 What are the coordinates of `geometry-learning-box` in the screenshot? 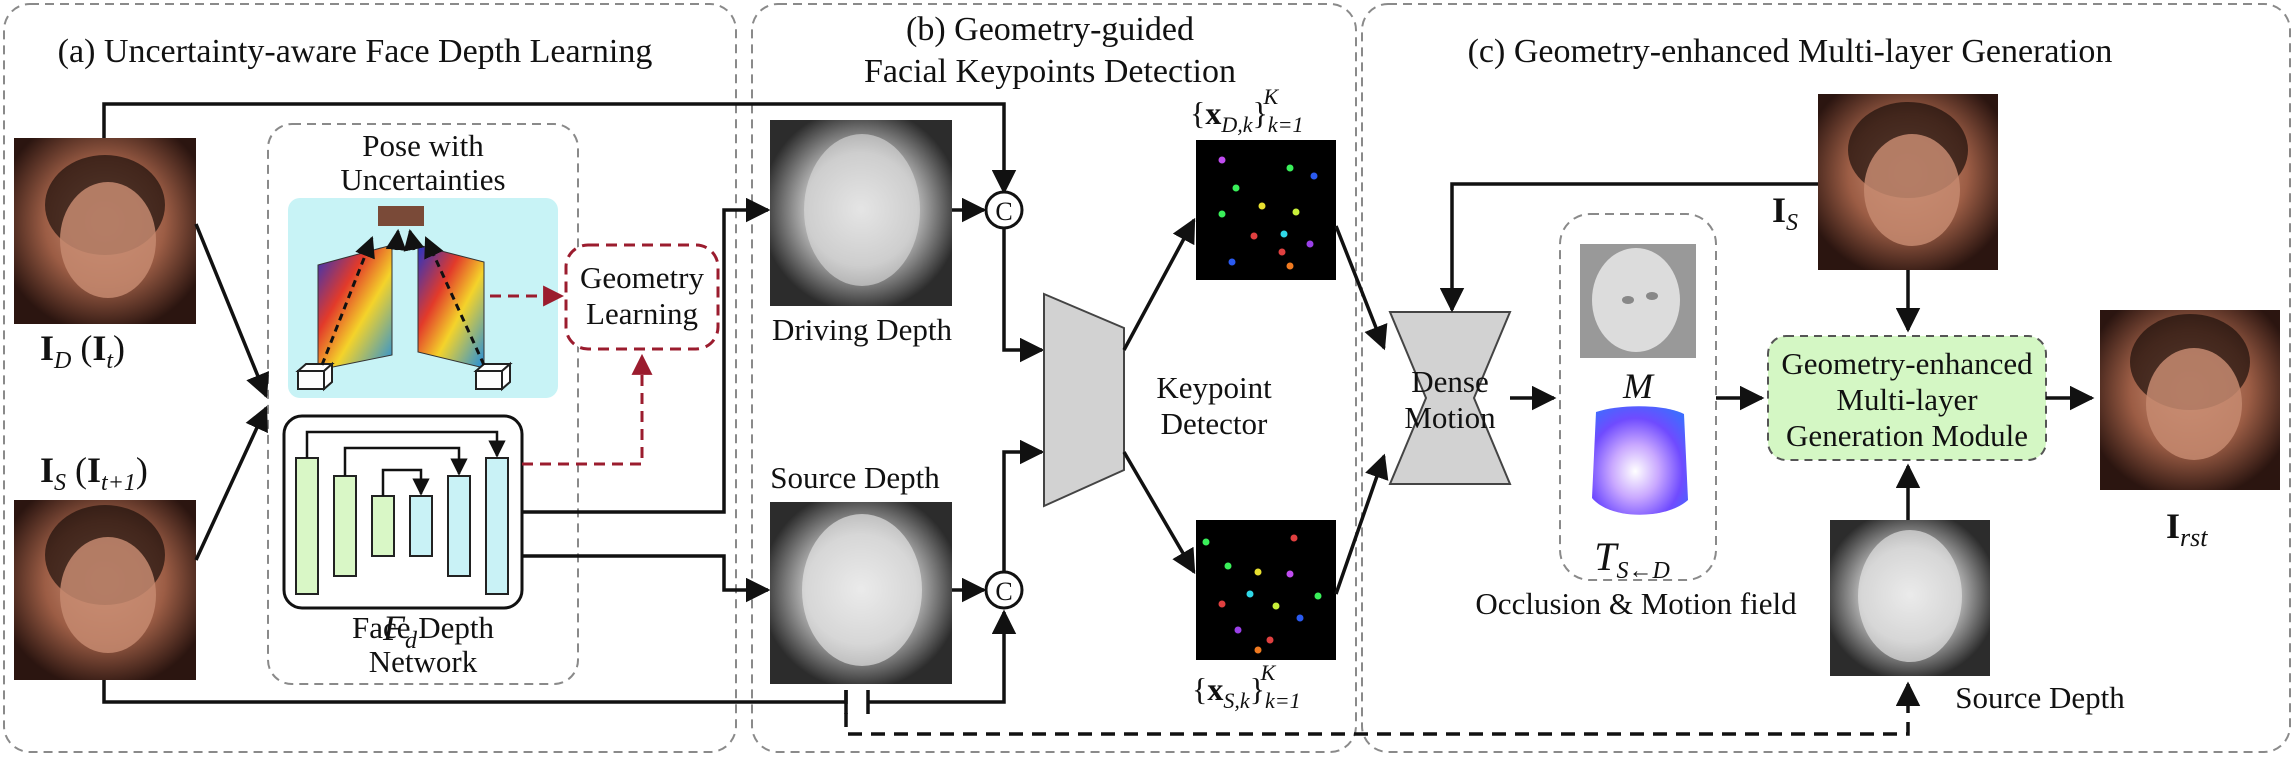 It's located at (642, 297).